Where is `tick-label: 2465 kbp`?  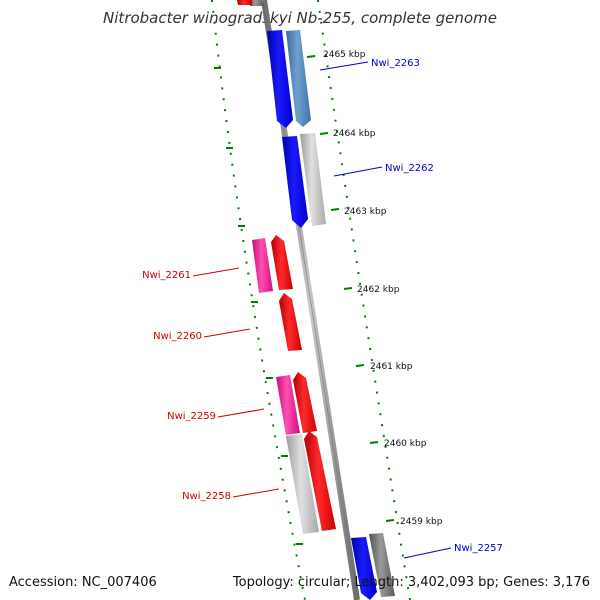 tick-label: 2465 kbp is located at coordinates (344, 55).